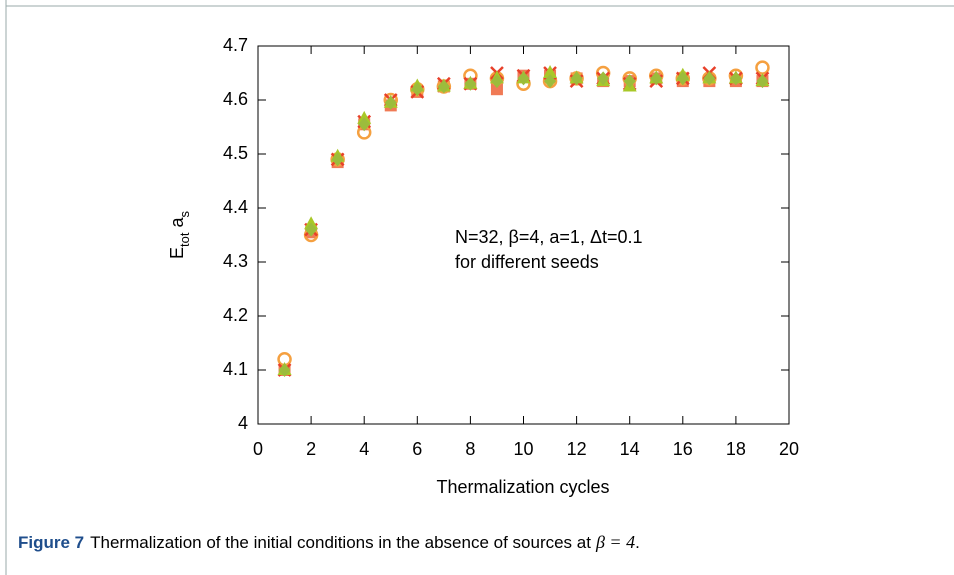 This screenshot has height=575, width=954. I want to click on y-tick-label: 4.1, so click(235, 369).